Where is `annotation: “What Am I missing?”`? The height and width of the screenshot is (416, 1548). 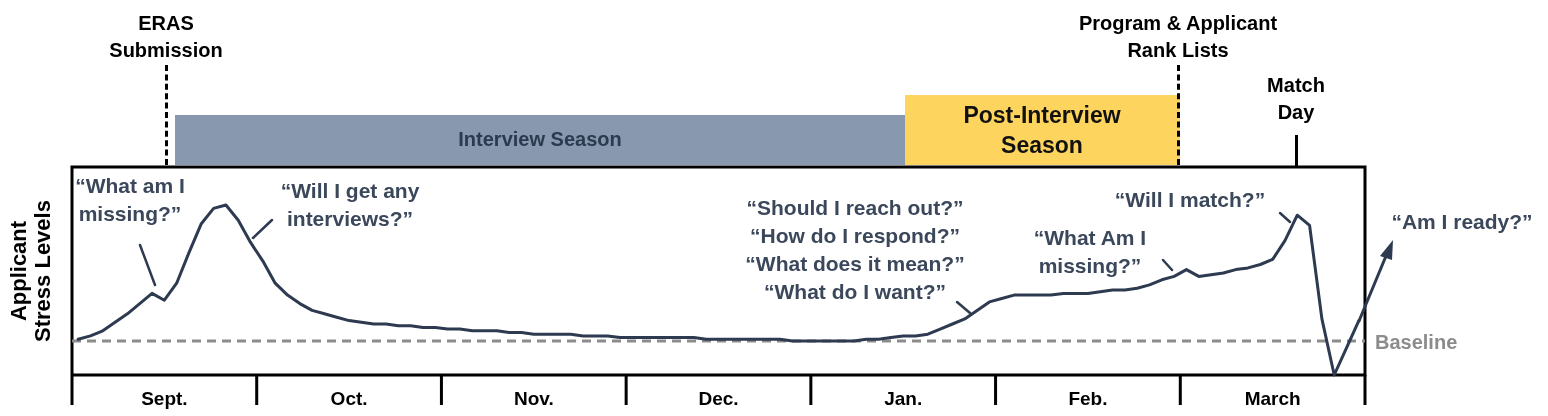 annotation: “What Am I missing?” is located at coordinates (1090, 252).